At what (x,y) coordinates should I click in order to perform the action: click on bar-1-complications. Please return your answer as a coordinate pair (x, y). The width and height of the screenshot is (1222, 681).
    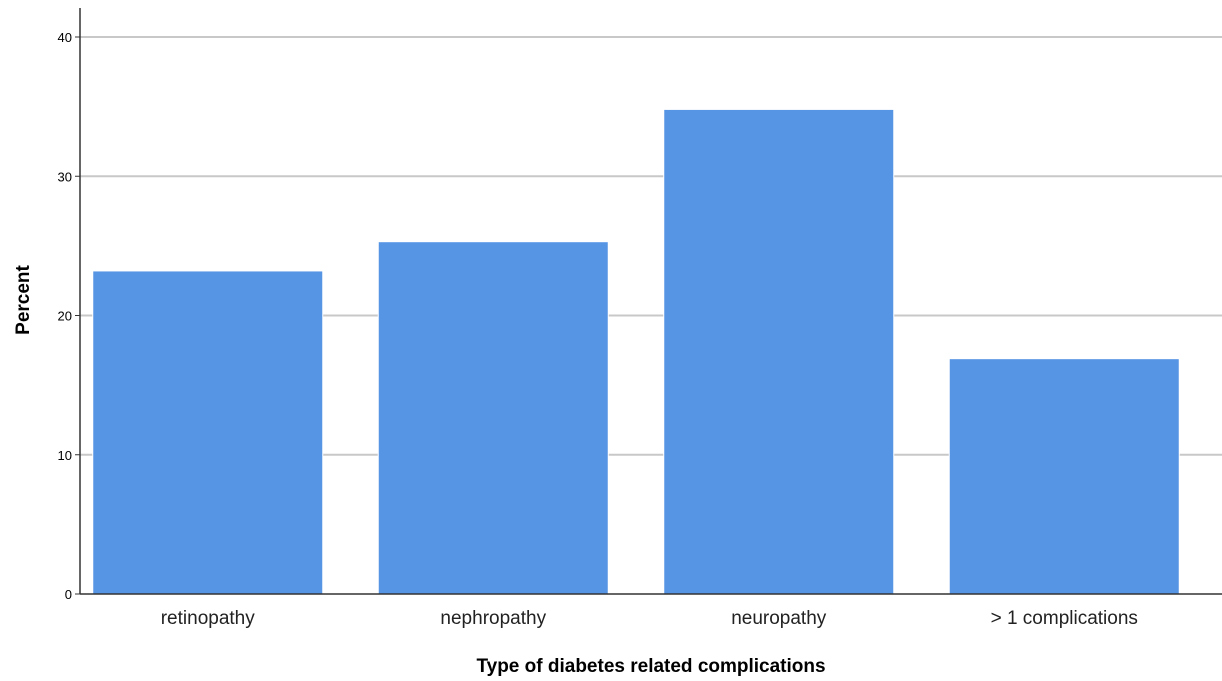
    Looking at the image, I should click on (1064, 476).